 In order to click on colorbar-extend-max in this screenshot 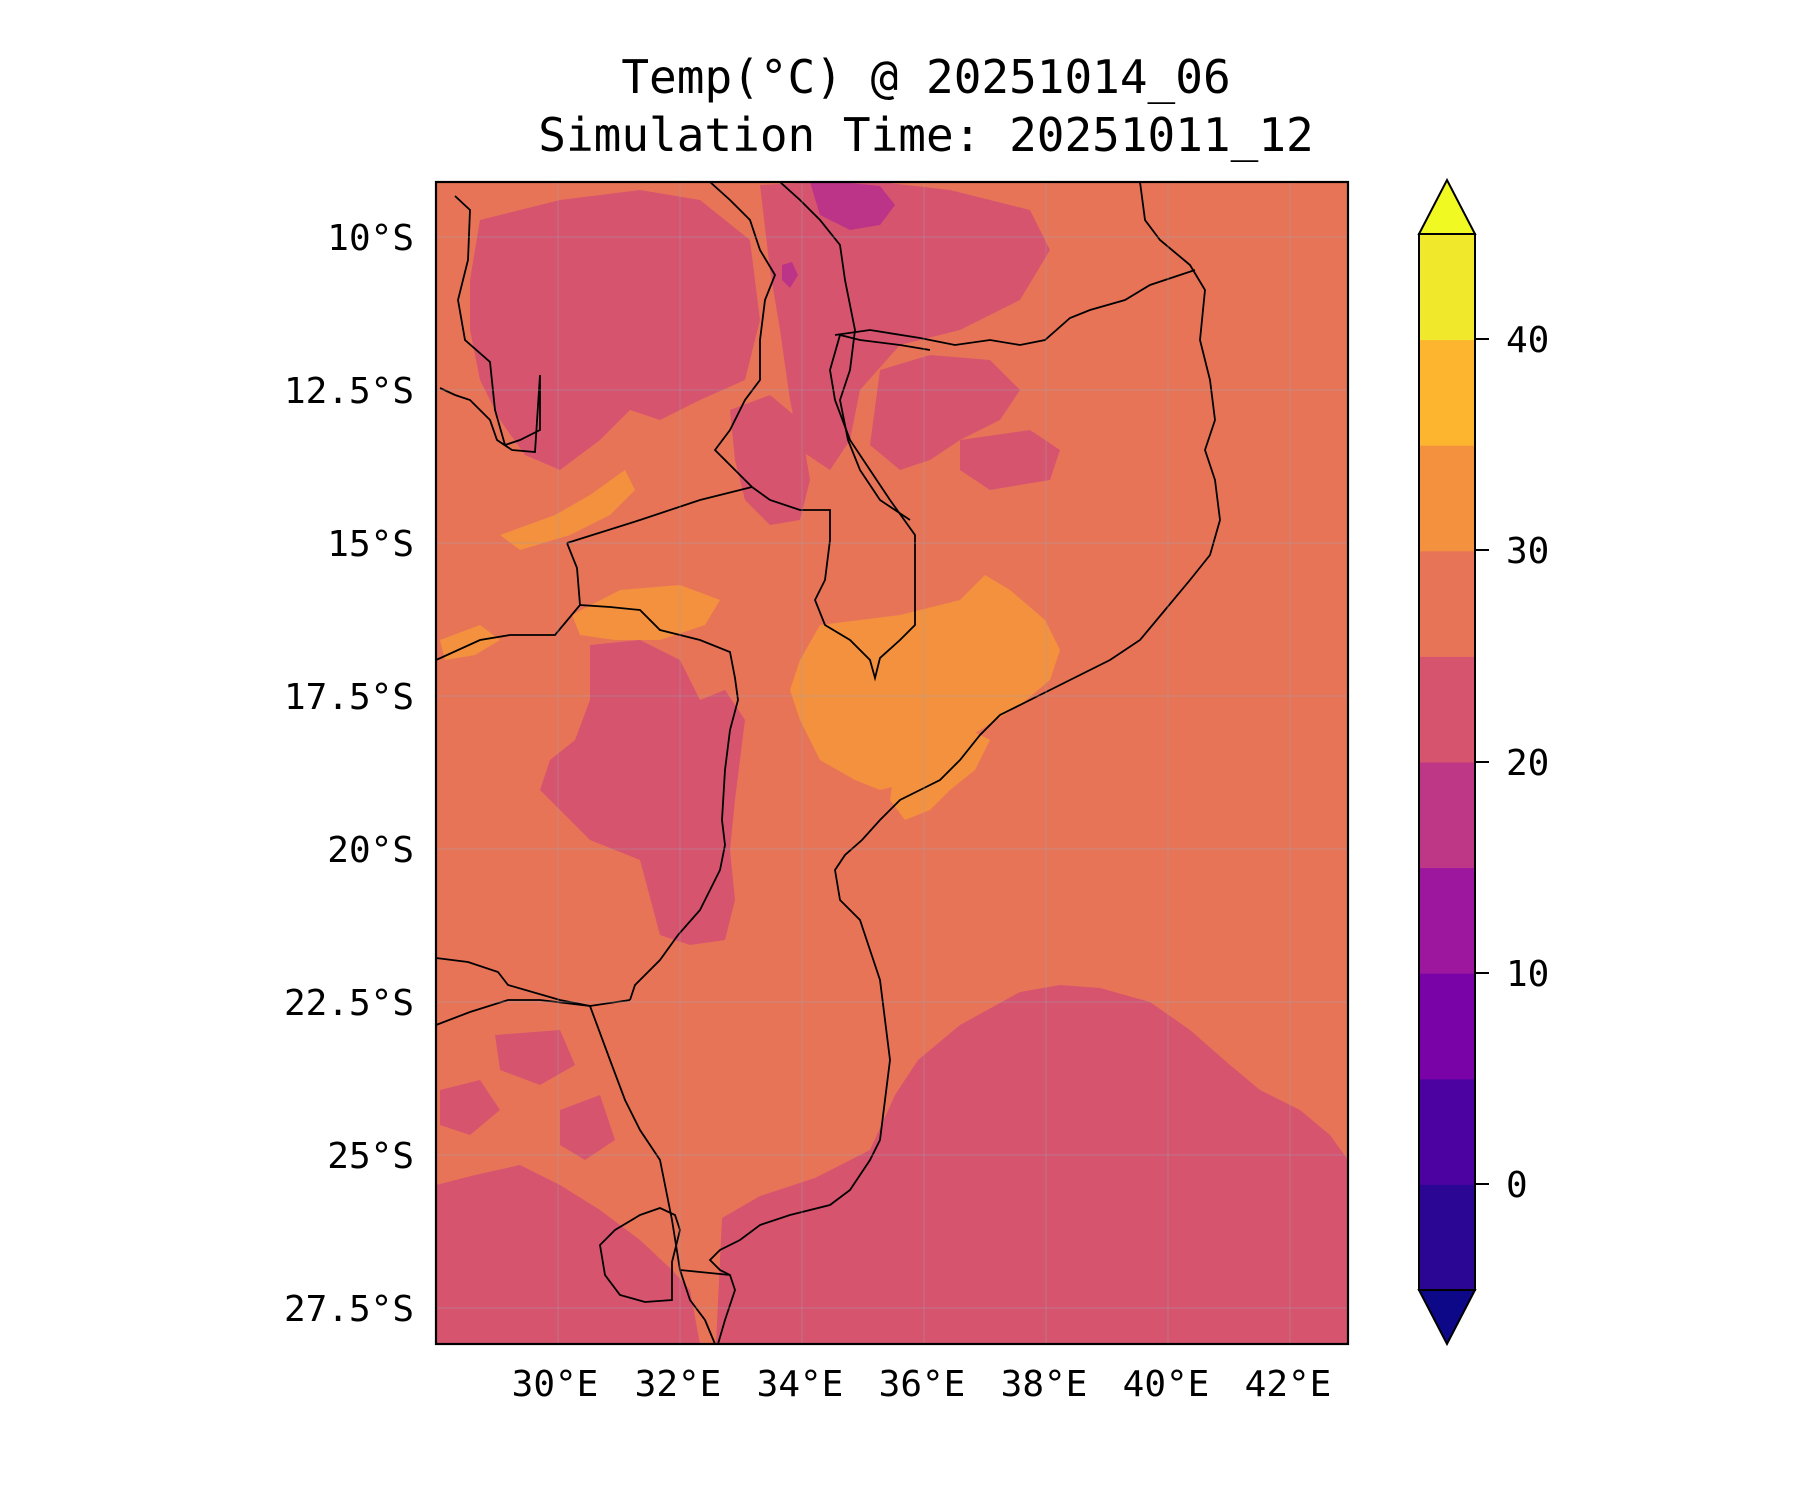, I will do `click(1447, 206)`.